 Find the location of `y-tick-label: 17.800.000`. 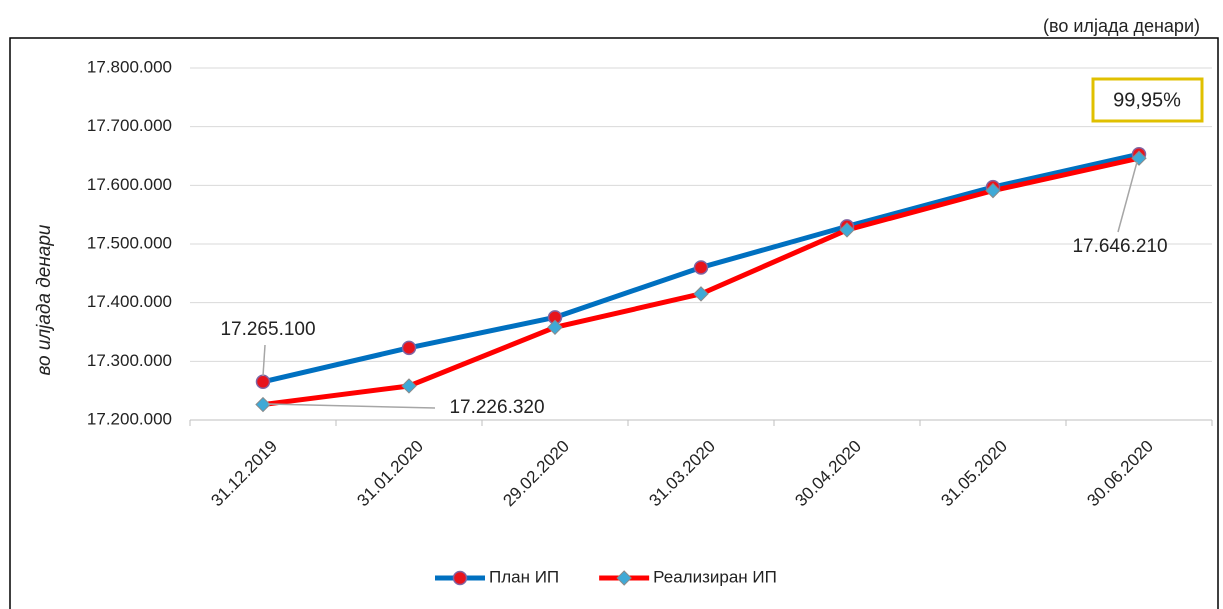

y-tick-label: 17.800.000 is located at coordinates (129, 66).